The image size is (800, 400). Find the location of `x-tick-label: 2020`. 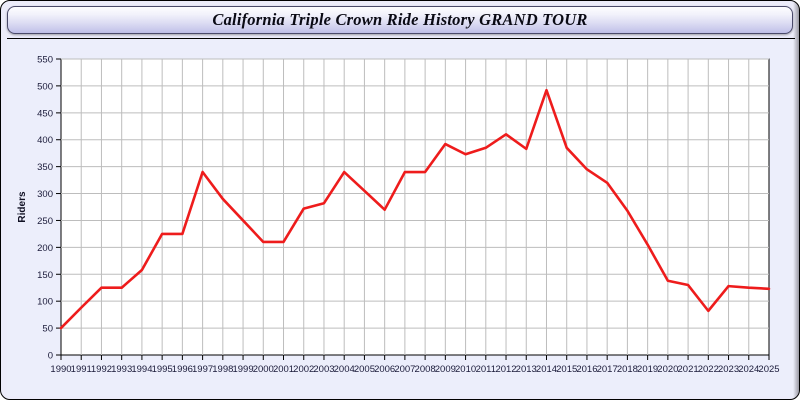

x-tick-label: 2020 is located at coordinates (667, 369).